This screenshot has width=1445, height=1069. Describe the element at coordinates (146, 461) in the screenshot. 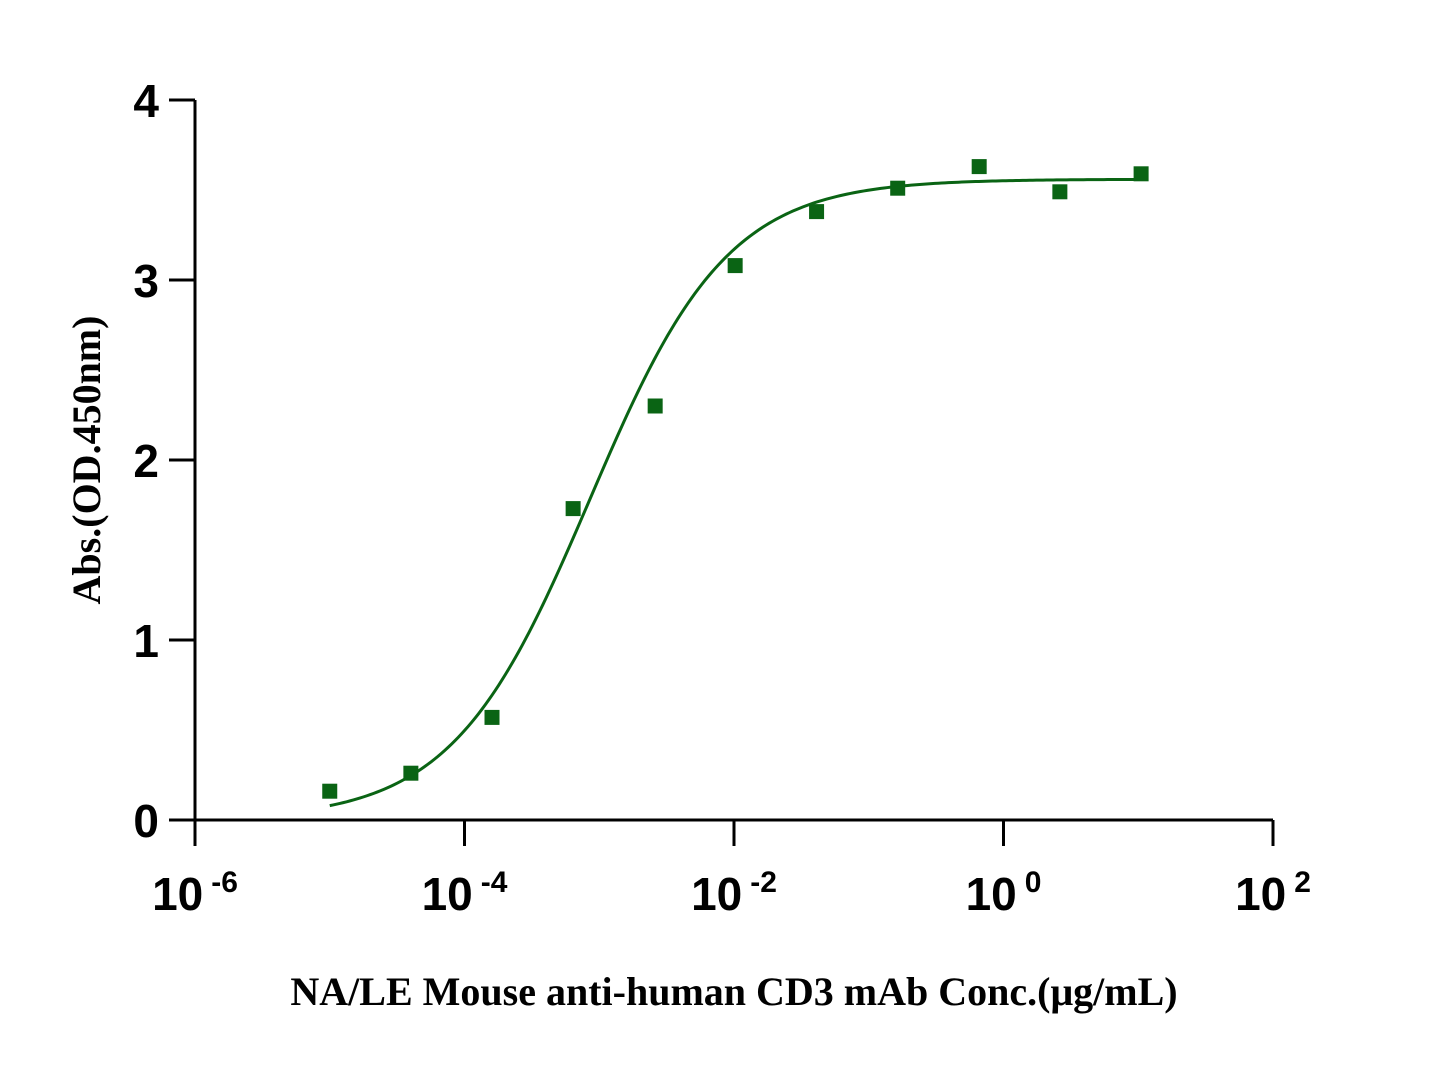

I see `y-tick-label: 2` at that location.